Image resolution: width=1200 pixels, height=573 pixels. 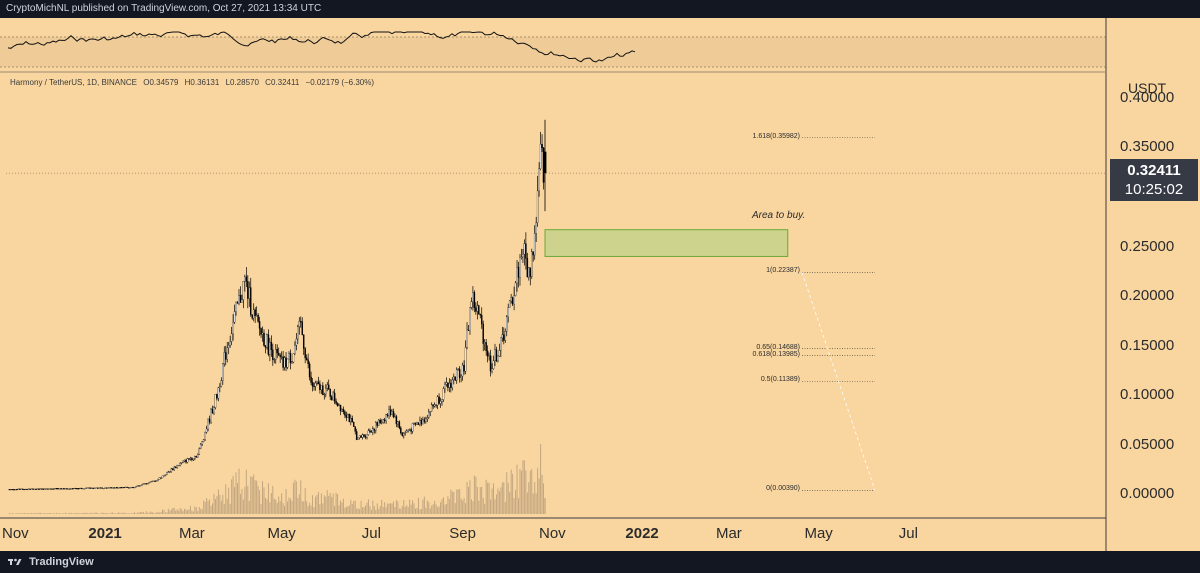 I want to click on y-tick-label: 0.20000, so click(x=1147, y=296).